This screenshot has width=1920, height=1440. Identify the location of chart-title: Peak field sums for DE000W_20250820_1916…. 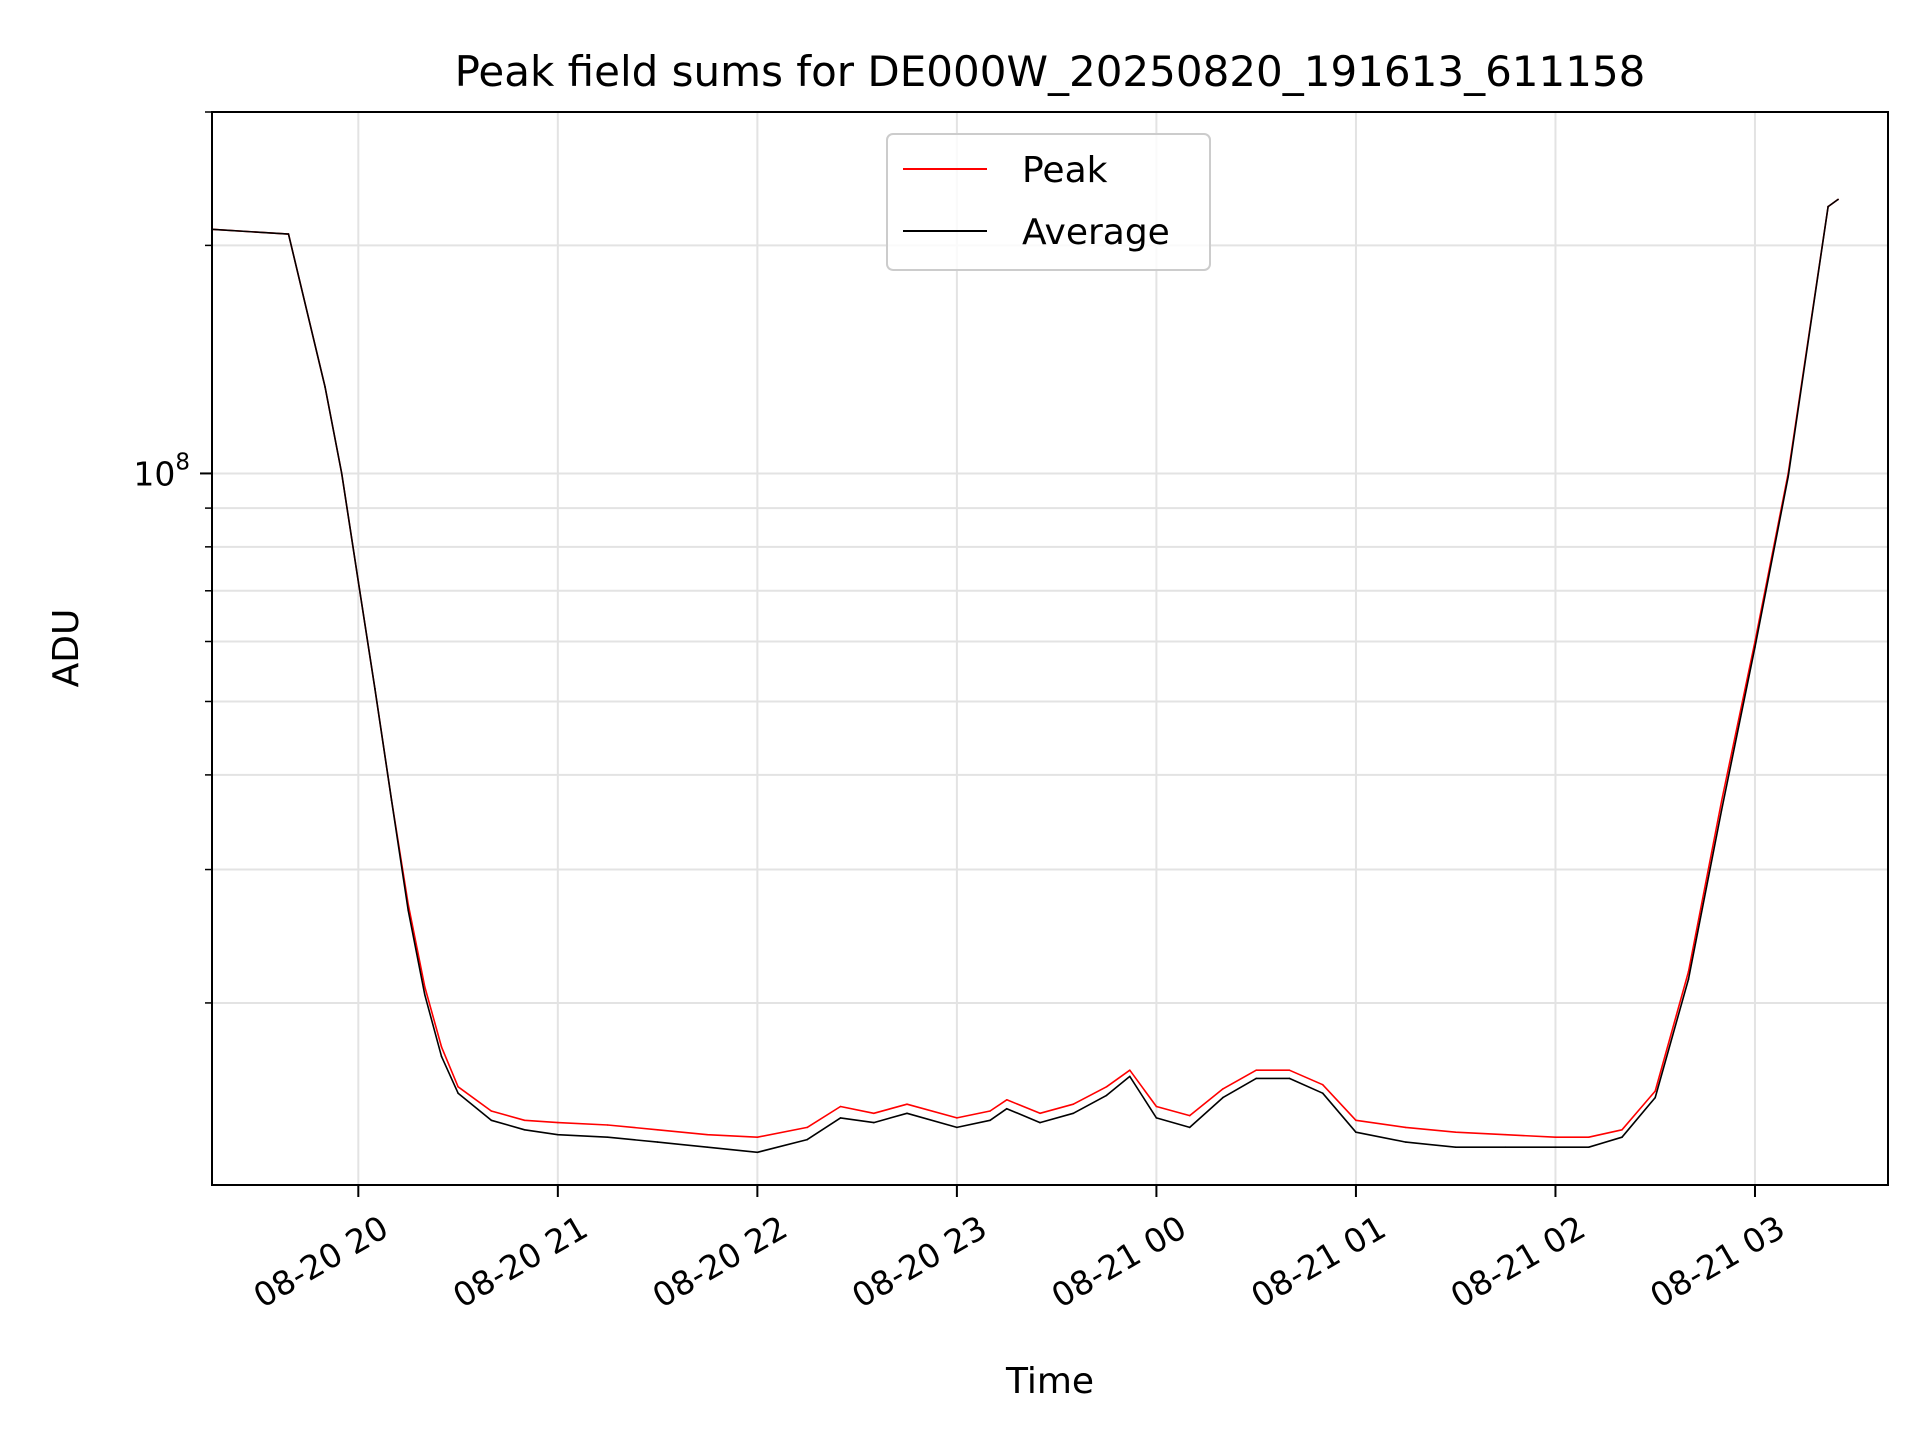
(1050, 71).